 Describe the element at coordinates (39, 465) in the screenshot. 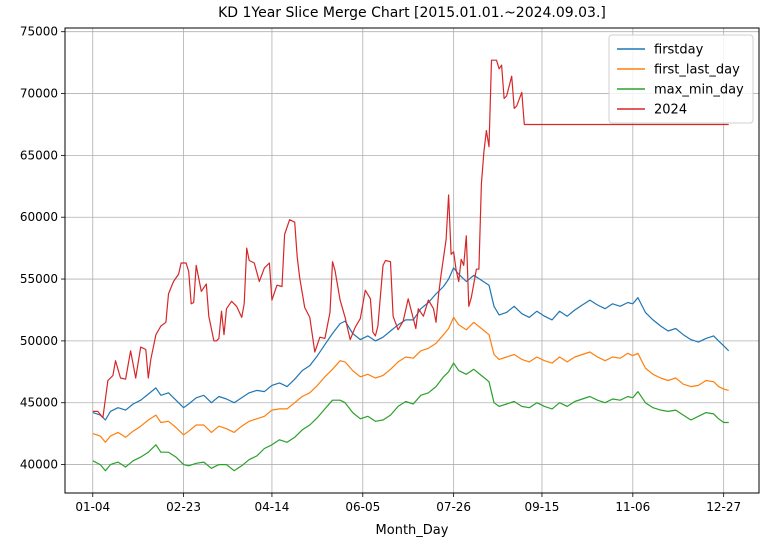

I see `y-tick-label: 40000` at that location.